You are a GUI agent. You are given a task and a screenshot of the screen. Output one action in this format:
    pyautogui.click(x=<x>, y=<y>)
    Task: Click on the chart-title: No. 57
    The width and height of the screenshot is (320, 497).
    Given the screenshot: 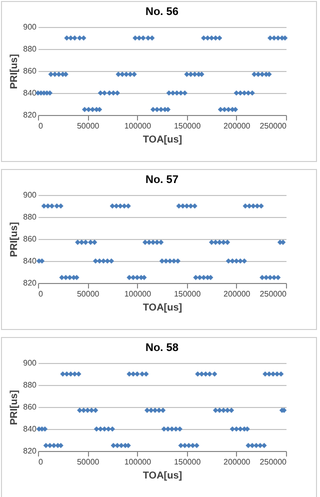 What is the action you would take?
    pyautogui.click(x=162, y=180)
    